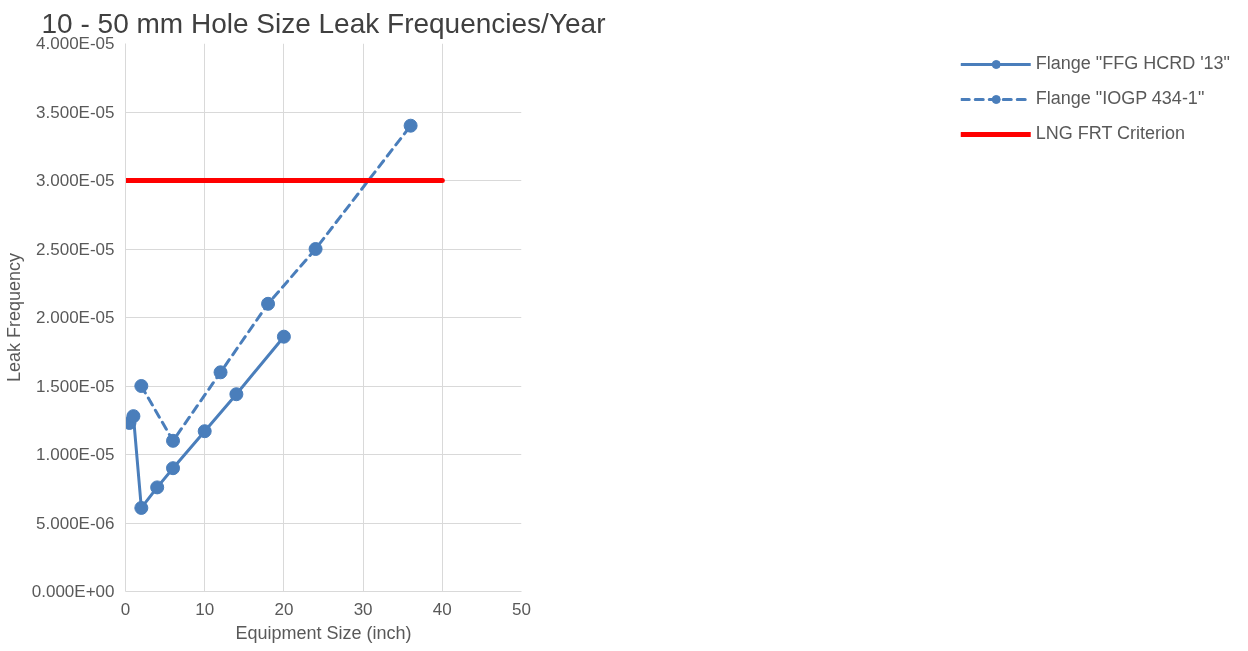 This screenshot has width=1248, height=651. I want to click on legend-label: Flange "FFG HCRD '13", so click(1132, 63).